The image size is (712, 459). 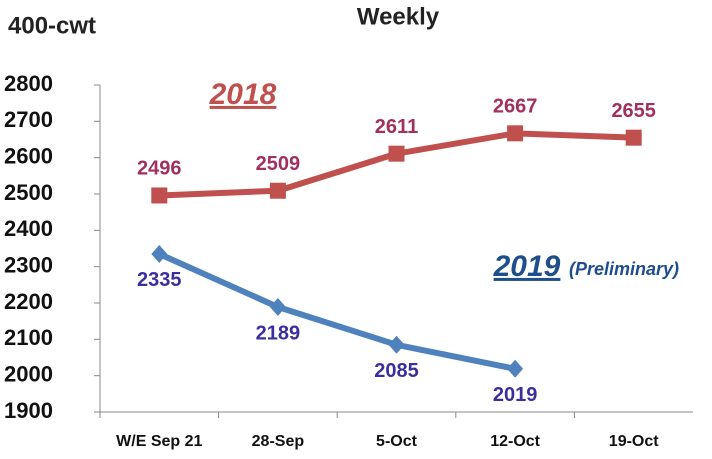 I want to click on y-axis-label: 400-cwt, so click(x=52, y=25).